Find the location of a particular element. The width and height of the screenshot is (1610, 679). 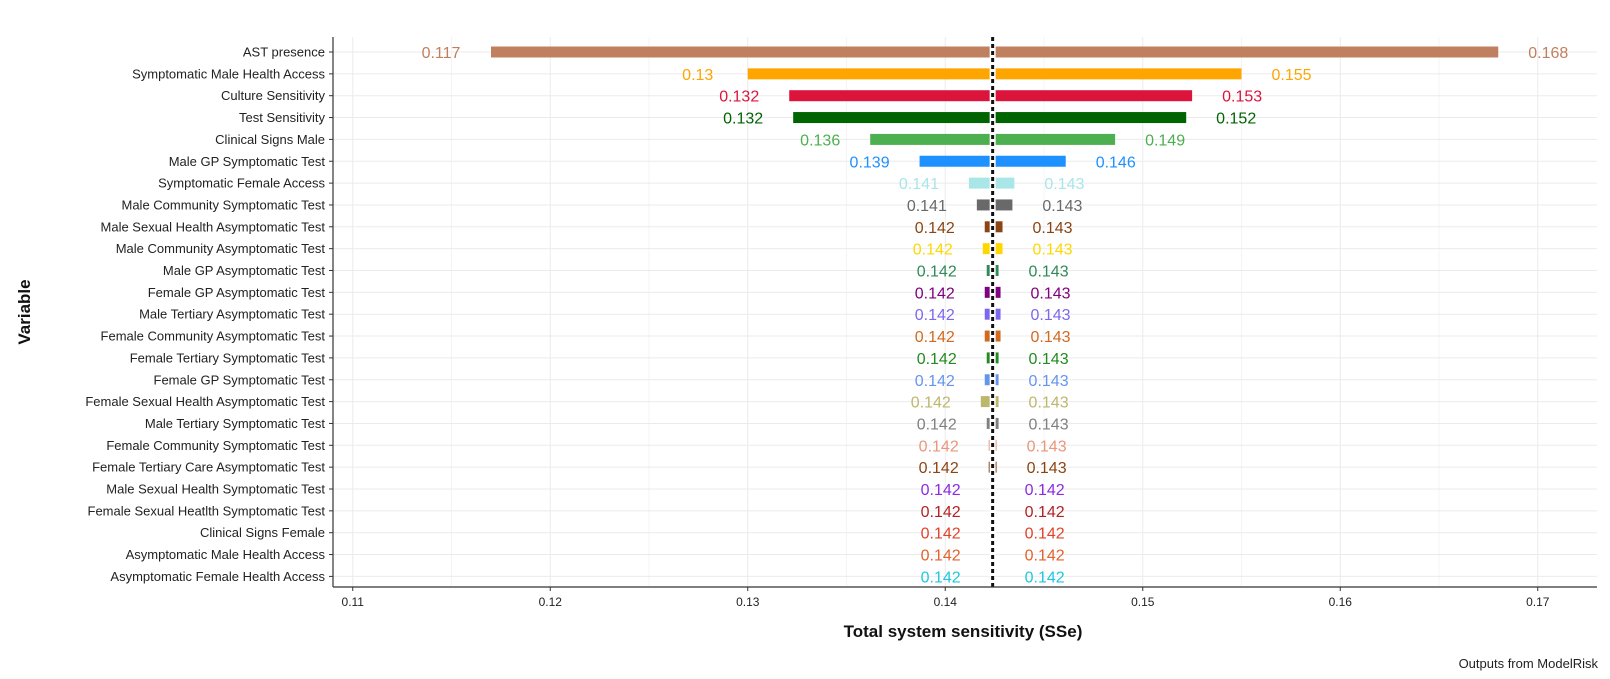

category-label: Male Community Asymptomatic Test is located at coordinates (221, 248).